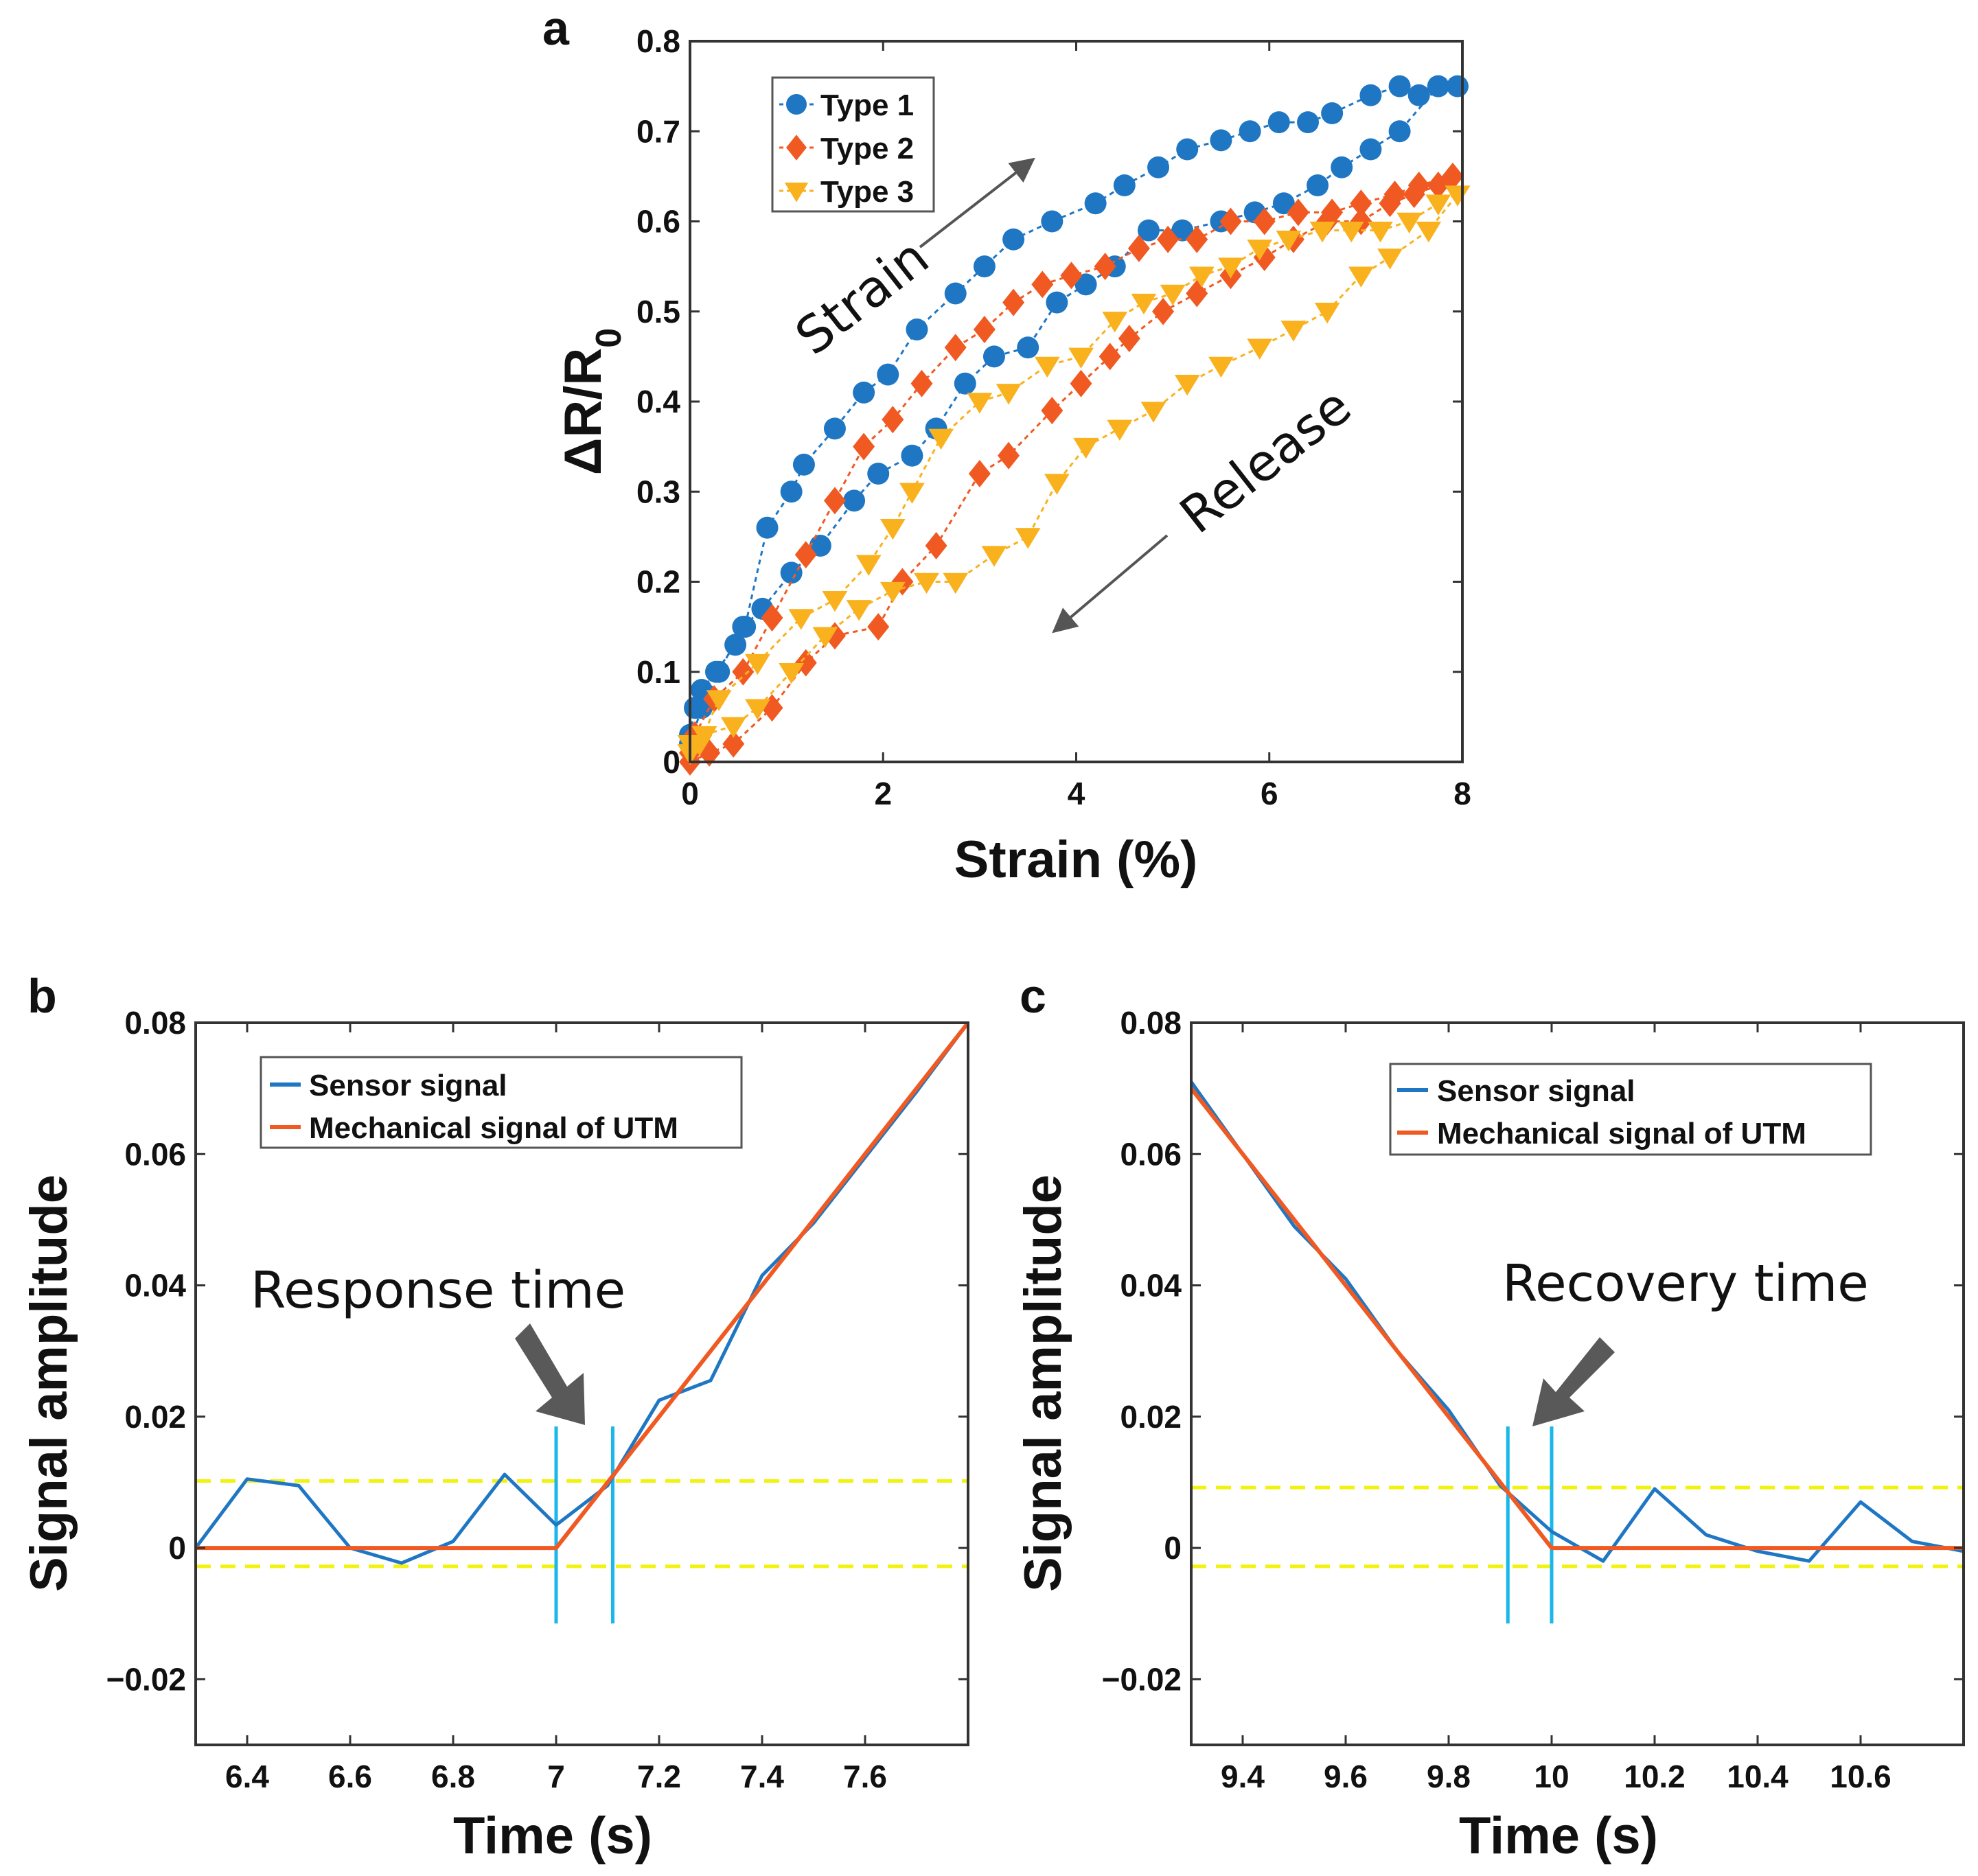 The width and height of the screenshot is (1978, 1876). I want to click on panel-c-legend-box, so click(1630, 1109).